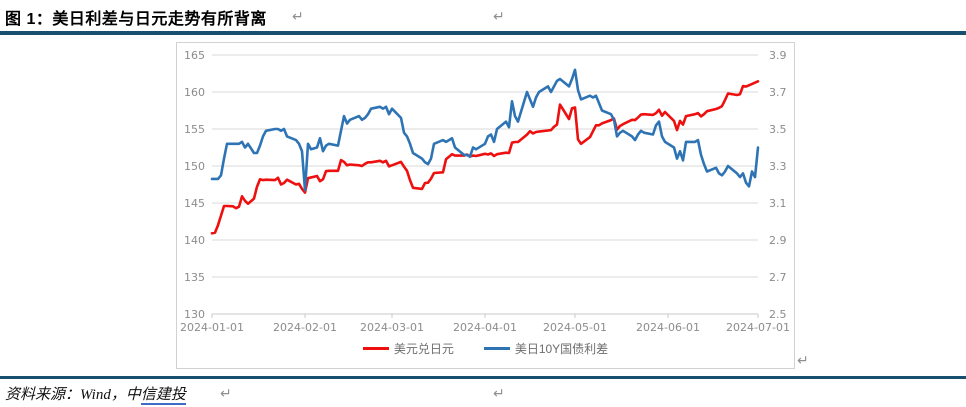 This screenshot has height=407, width=966. What do you see at coordinates (136, 19) in the screenshot?
I see `page-title: 图 1：美日利差与日元走势有所背离` at bounding box center [136, 19].